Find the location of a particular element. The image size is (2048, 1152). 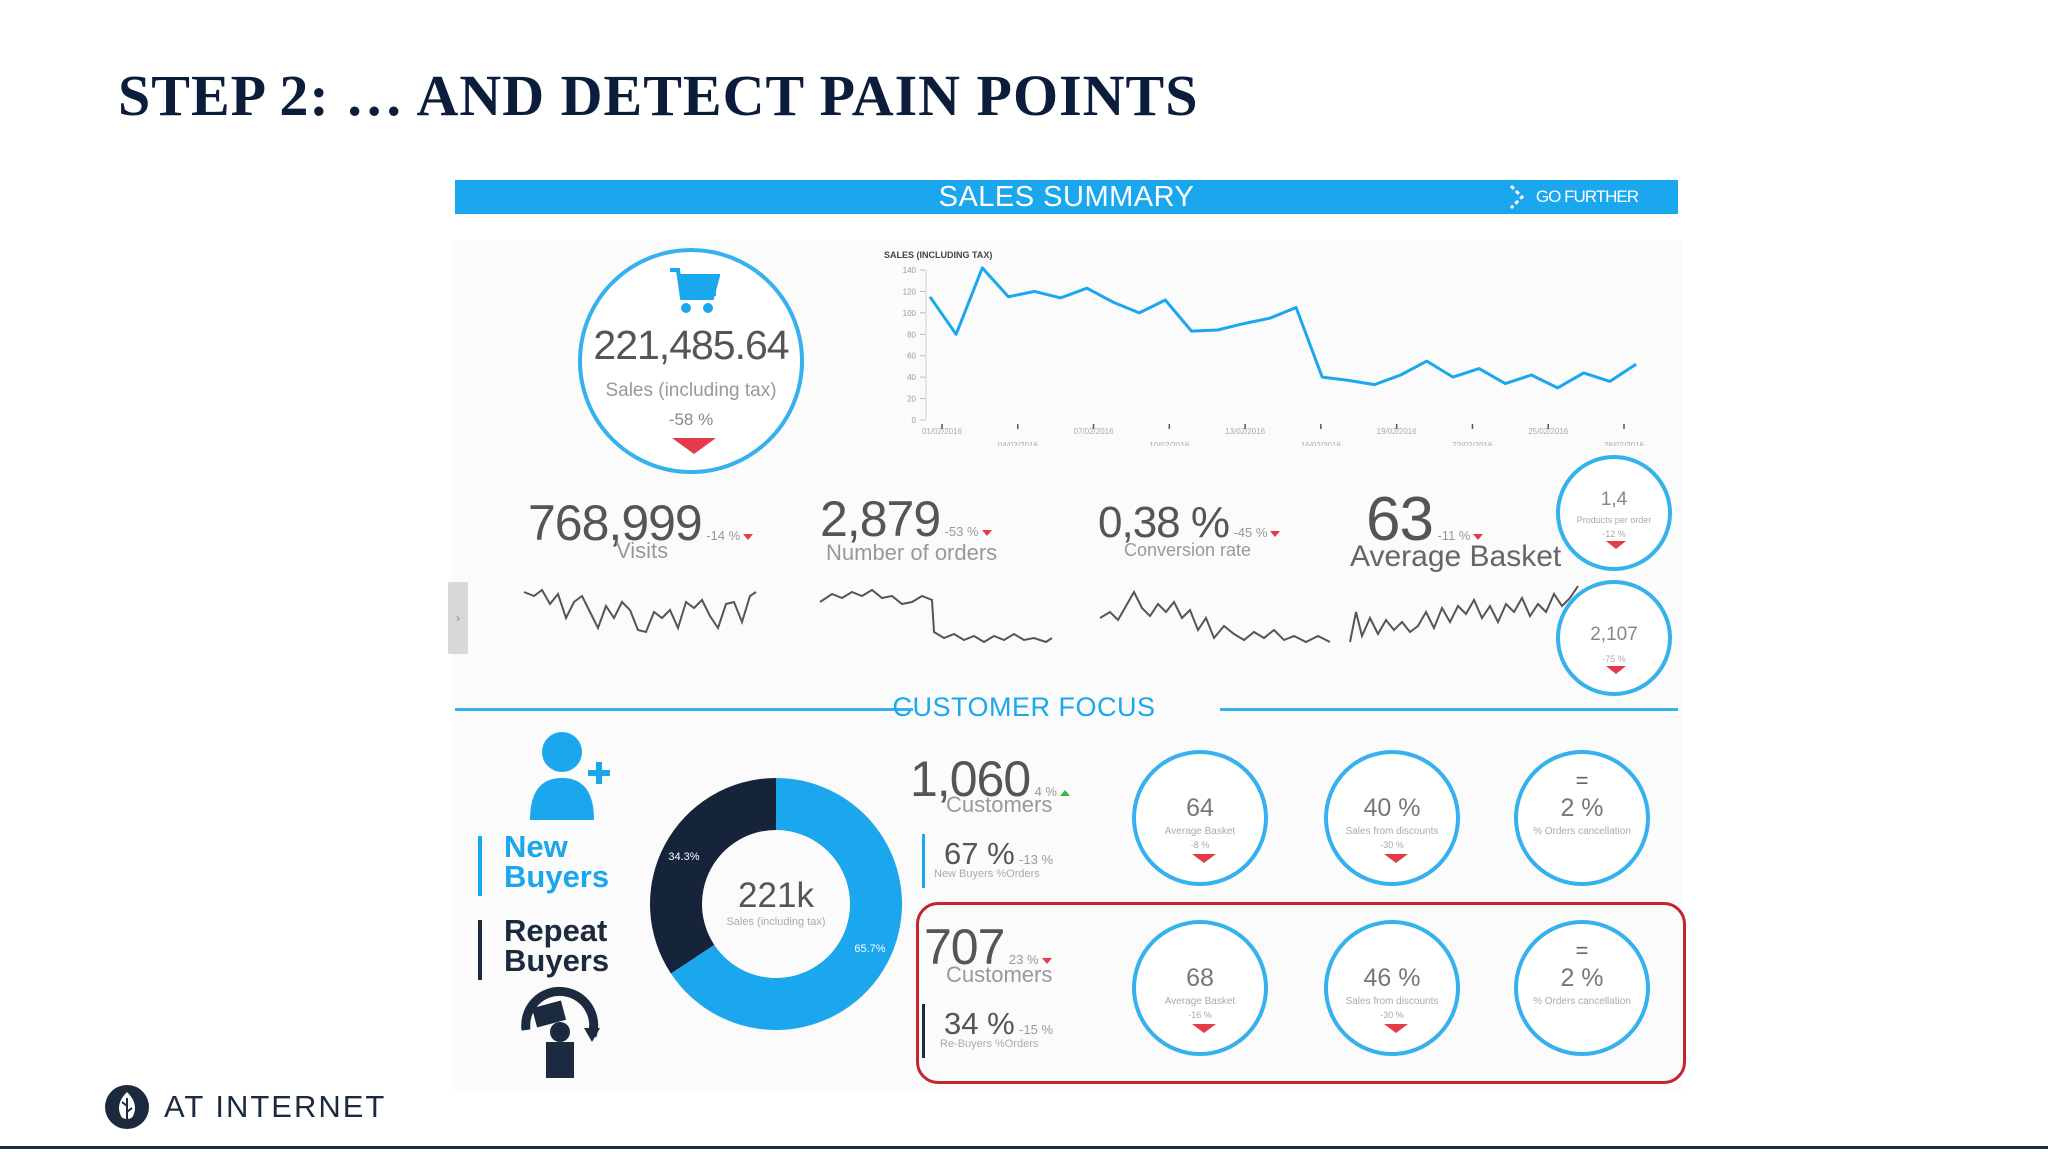

kpi-value: 768,999 is located at coordinates (615, 523).